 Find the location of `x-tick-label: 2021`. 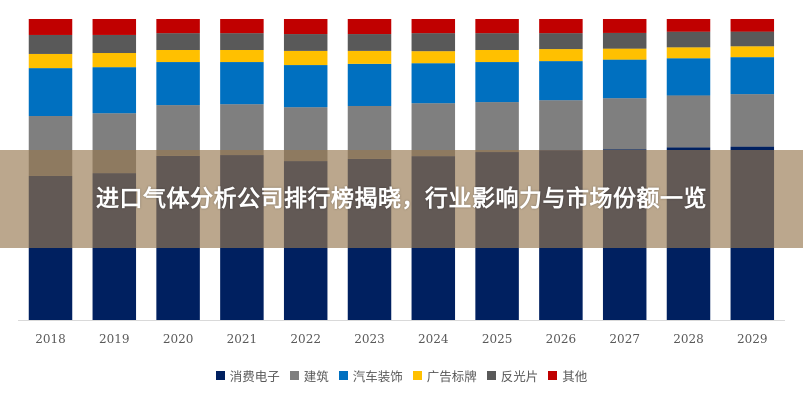

x-tick-label: 2021 is located at coordinates (242, 339).